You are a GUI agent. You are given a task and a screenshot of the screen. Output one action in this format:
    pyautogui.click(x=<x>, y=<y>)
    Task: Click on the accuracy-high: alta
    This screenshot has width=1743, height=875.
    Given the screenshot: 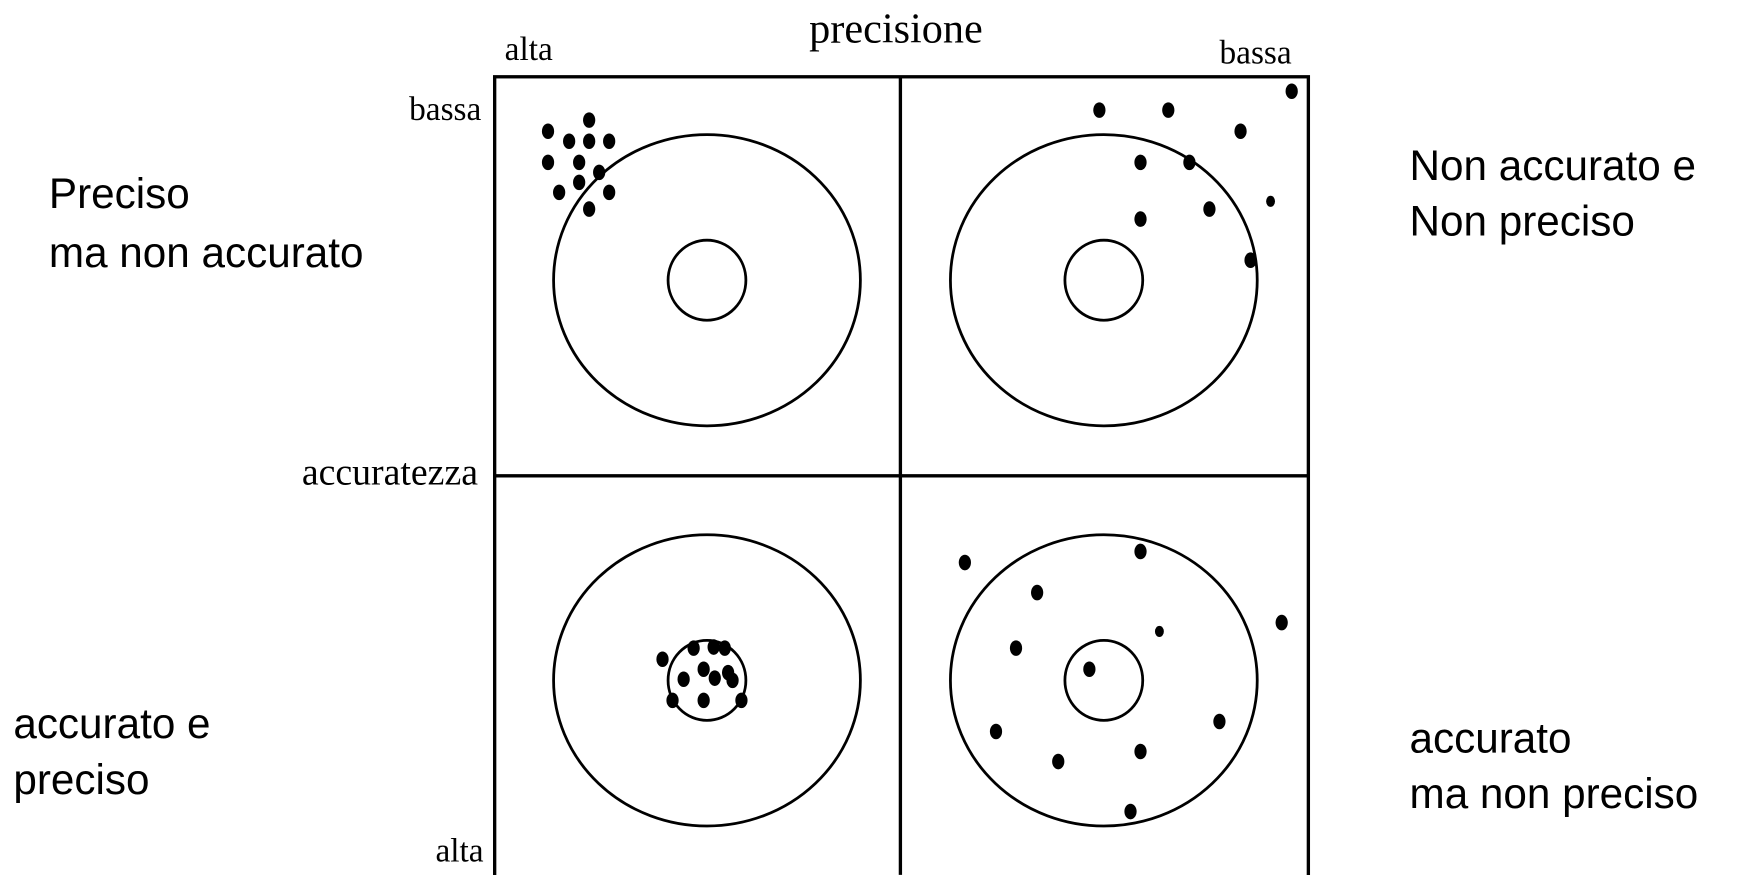 What is the action you would take?
    pyautogui.click(x=459, y=851)
    